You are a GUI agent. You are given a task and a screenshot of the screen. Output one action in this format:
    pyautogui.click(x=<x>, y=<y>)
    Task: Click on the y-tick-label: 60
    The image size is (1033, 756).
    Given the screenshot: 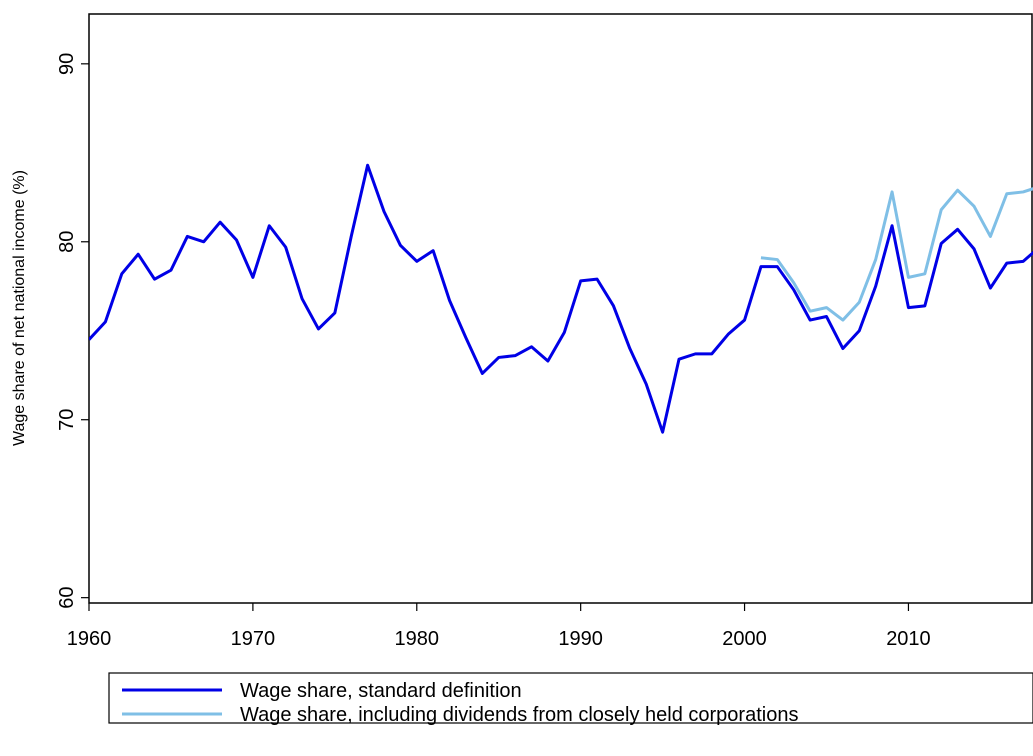 What is the action you would take?
    pyautogui.click(x=67, y=598)
    